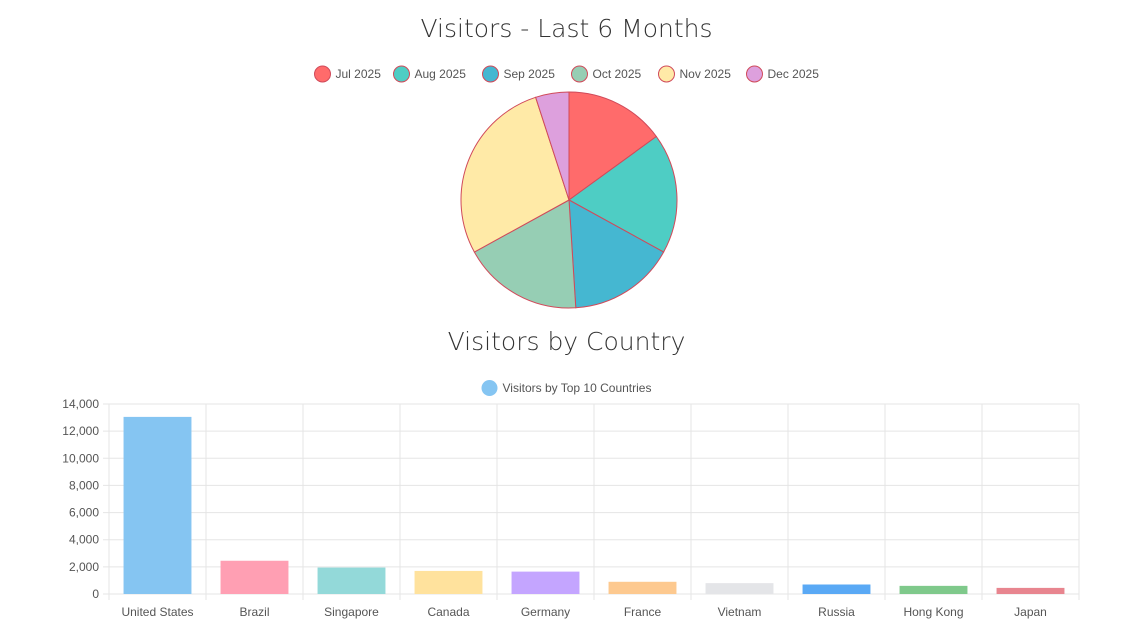  I want to click on bar-hong-kong, so click(933, 589).